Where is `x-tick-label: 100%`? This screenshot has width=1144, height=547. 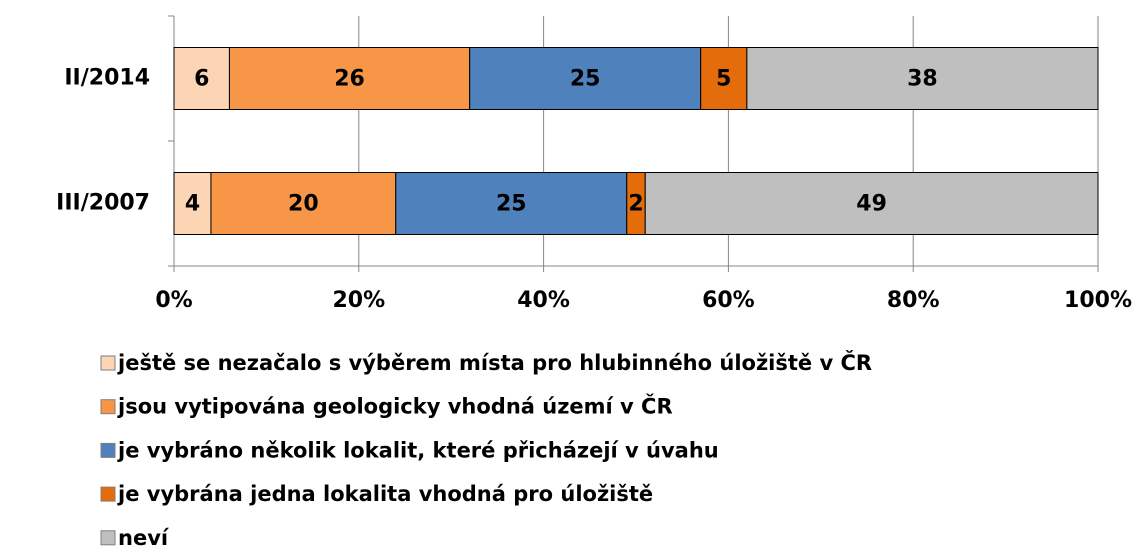
x-tick-label: 100% is located at coordinates (1098, 300).